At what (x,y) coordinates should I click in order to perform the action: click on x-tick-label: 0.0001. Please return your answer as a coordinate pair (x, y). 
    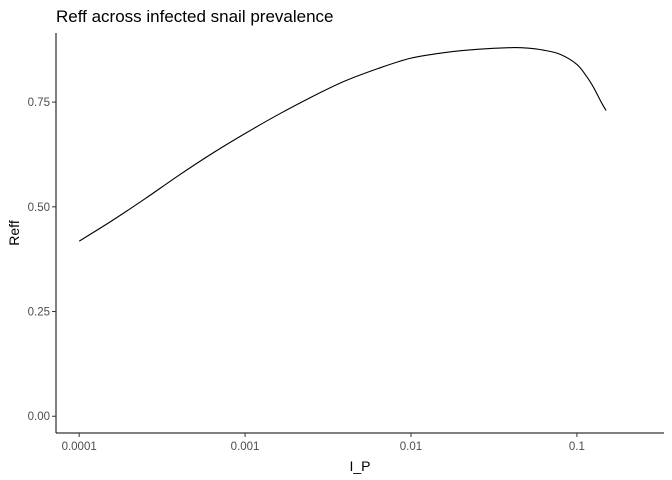
    Looking at the image, I should click on (79, 447).